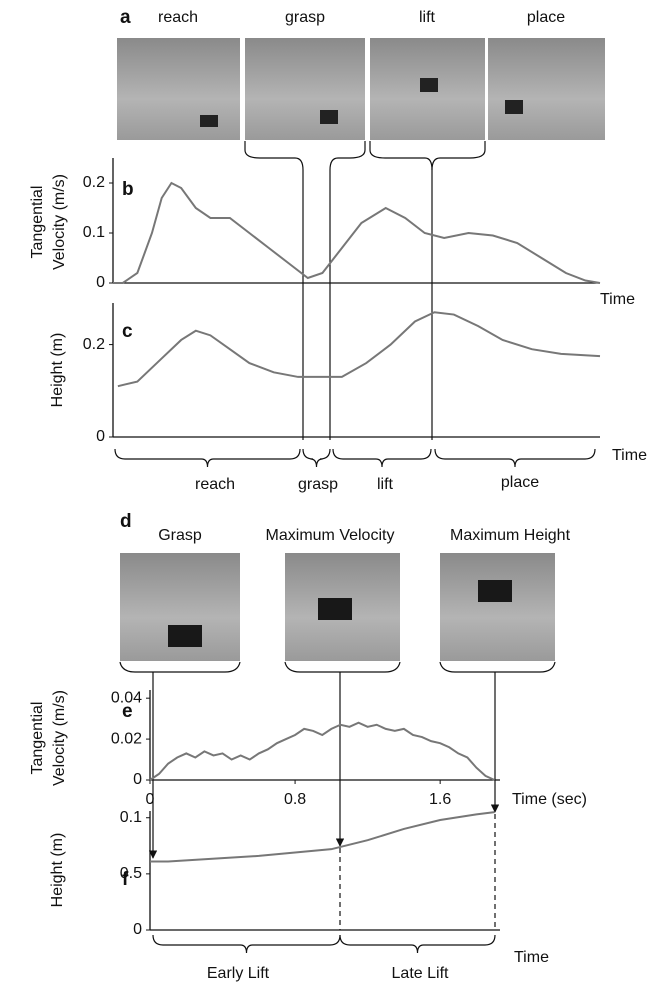 The width and height of the screenshot is (654, 983). What do you see at coordinates (125, 879) in the screenshot?
I see `panel-letter: f` at bounding box center [125, 879].